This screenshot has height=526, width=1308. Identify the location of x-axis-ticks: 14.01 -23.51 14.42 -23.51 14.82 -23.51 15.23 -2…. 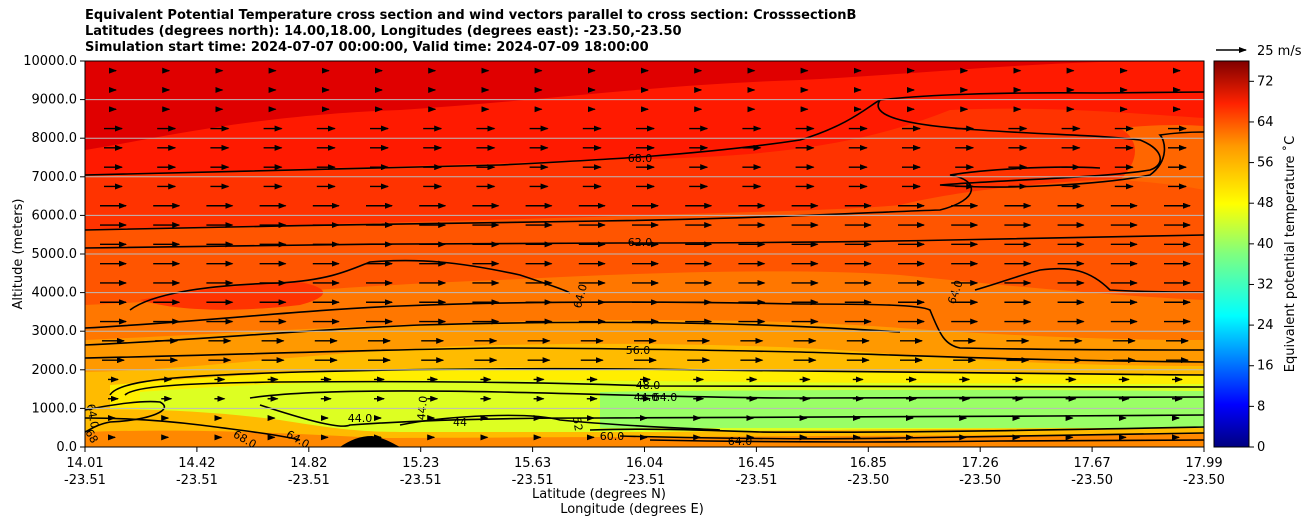
(644, 467).